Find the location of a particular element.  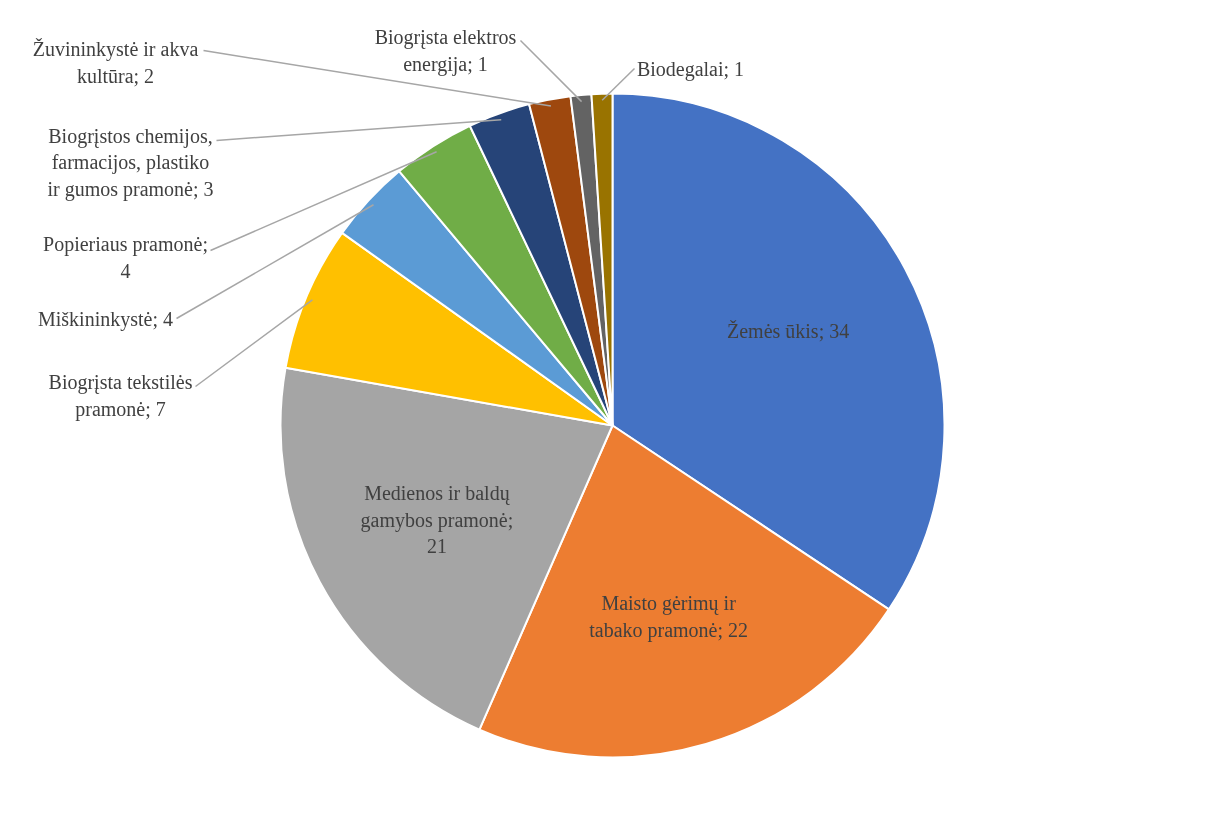

slice-label: Žemės ūkis; 34 is located at coordinates (788, 331).